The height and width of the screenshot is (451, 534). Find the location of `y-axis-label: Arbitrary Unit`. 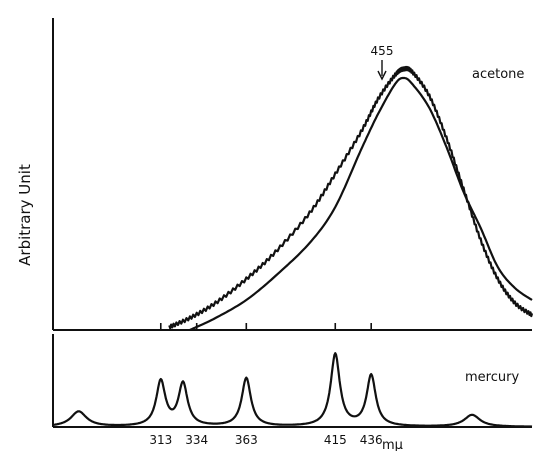

y-axis-label: Arbitrary Unit is located at coordinates (25, 215).